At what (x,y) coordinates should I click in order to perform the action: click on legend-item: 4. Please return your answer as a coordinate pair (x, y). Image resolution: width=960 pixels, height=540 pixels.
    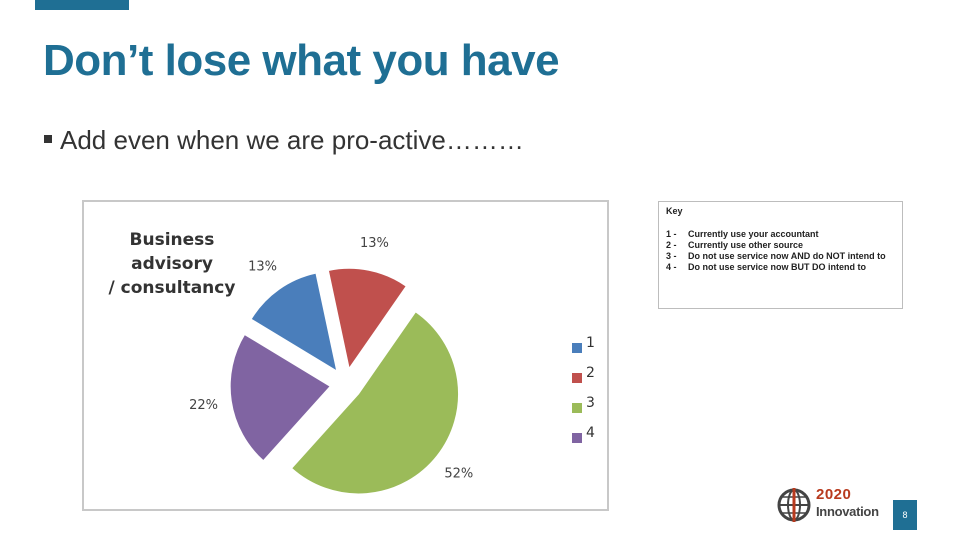
    Looking at the image, I should click on (590, 440).